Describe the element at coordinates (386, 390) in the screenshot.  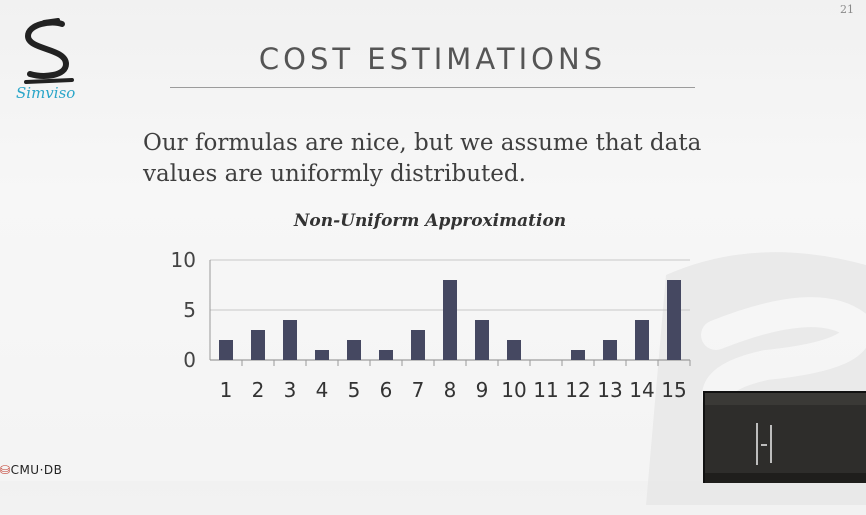
I see `x-tick-label: 6` at that location.